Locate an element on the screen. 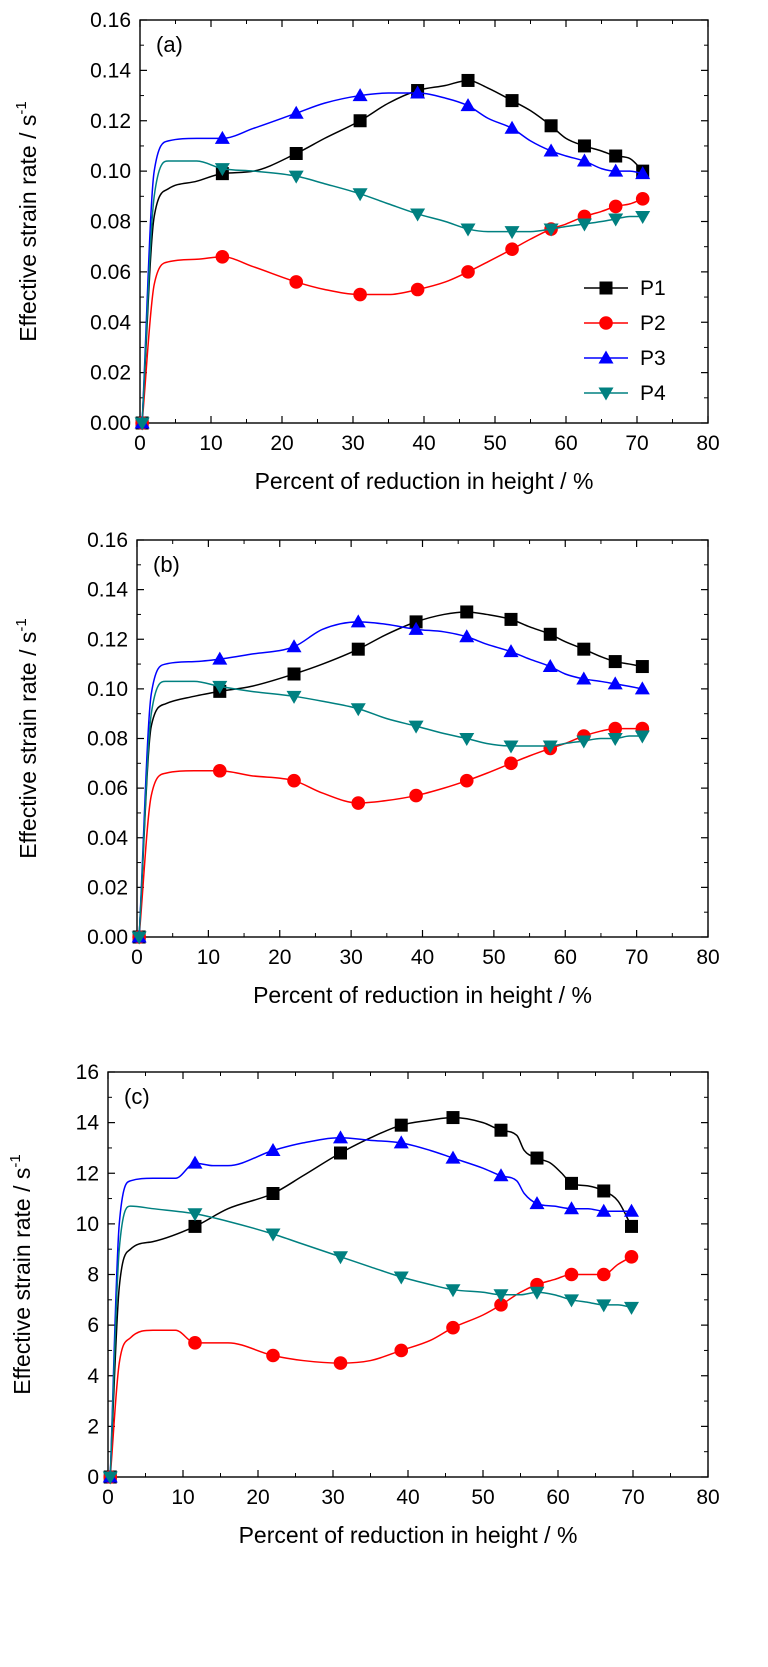  series-p4 is located at coordinates (392, 295).